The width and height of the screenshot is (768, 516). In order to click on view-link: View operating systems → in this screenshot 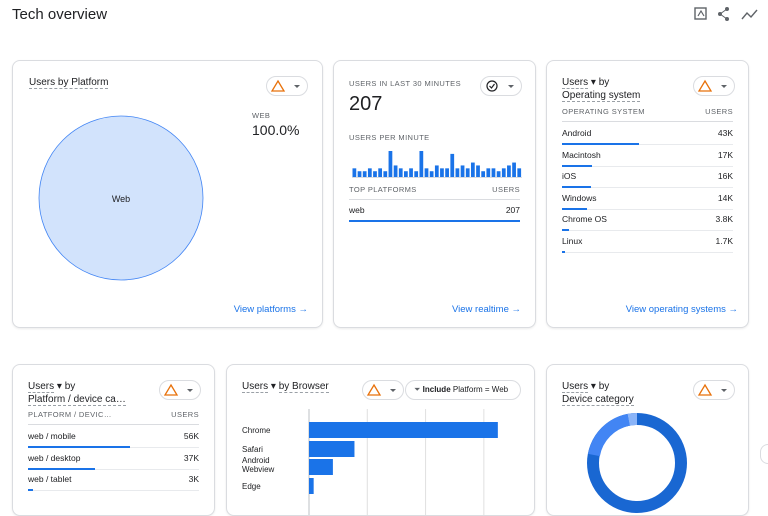, I will do `click(681, 309)`.